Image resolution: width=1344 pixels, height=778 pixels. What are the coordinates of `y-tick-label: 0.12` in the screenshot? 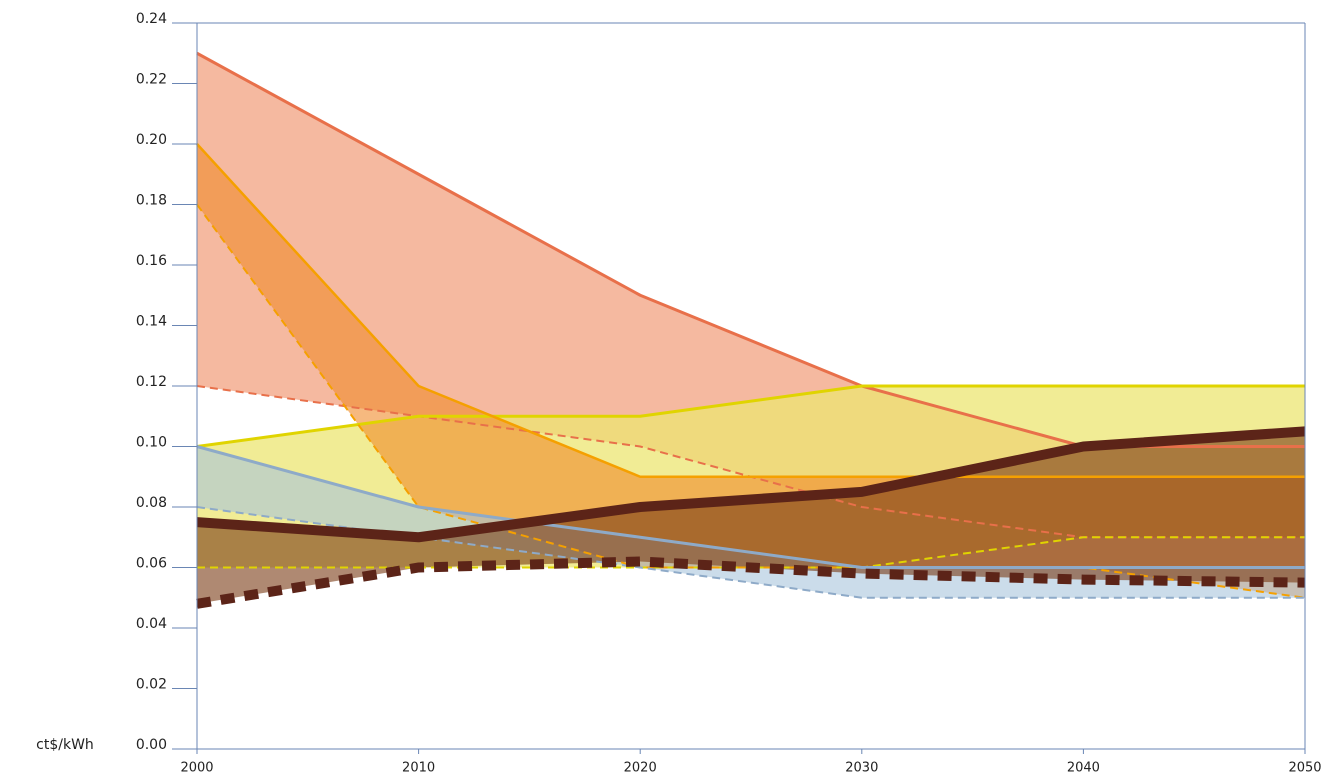 It's located at (151, 382).